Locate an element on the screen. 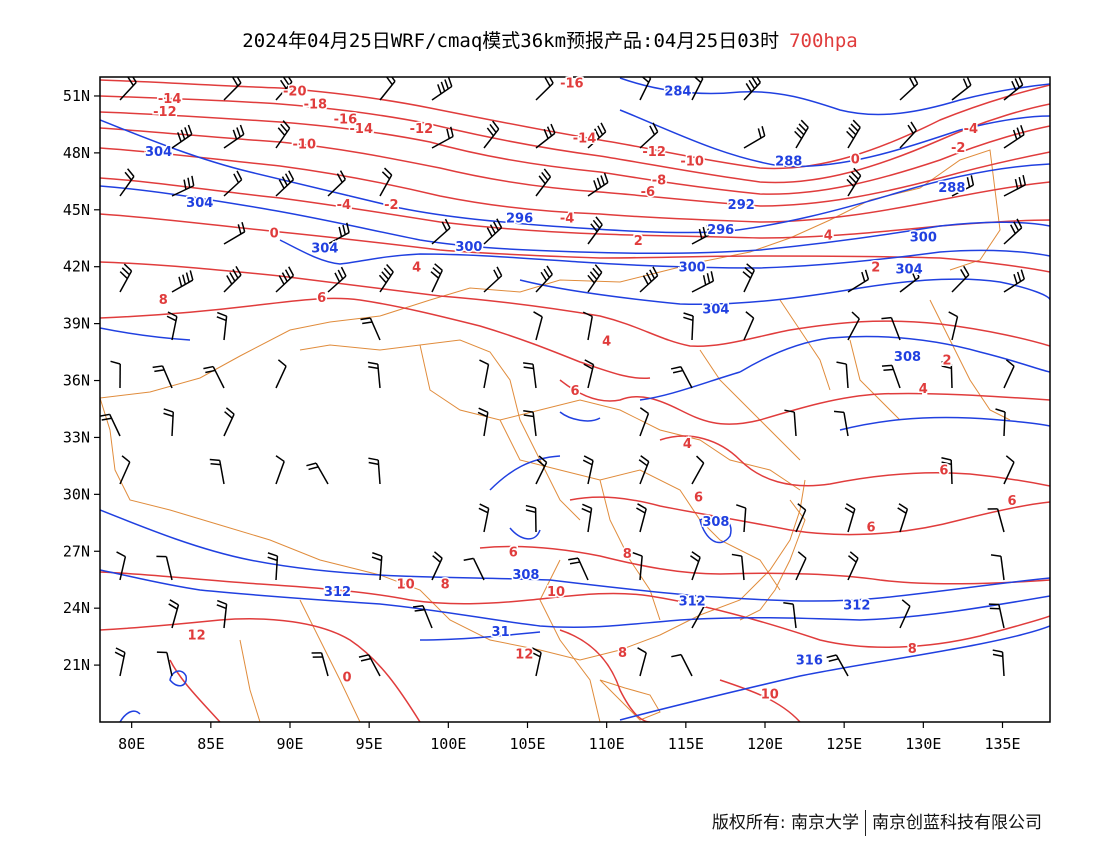 The height and width of the screenshot is (850, 1100). lat-tick-label: 21N is located at coordinates (76, 665).